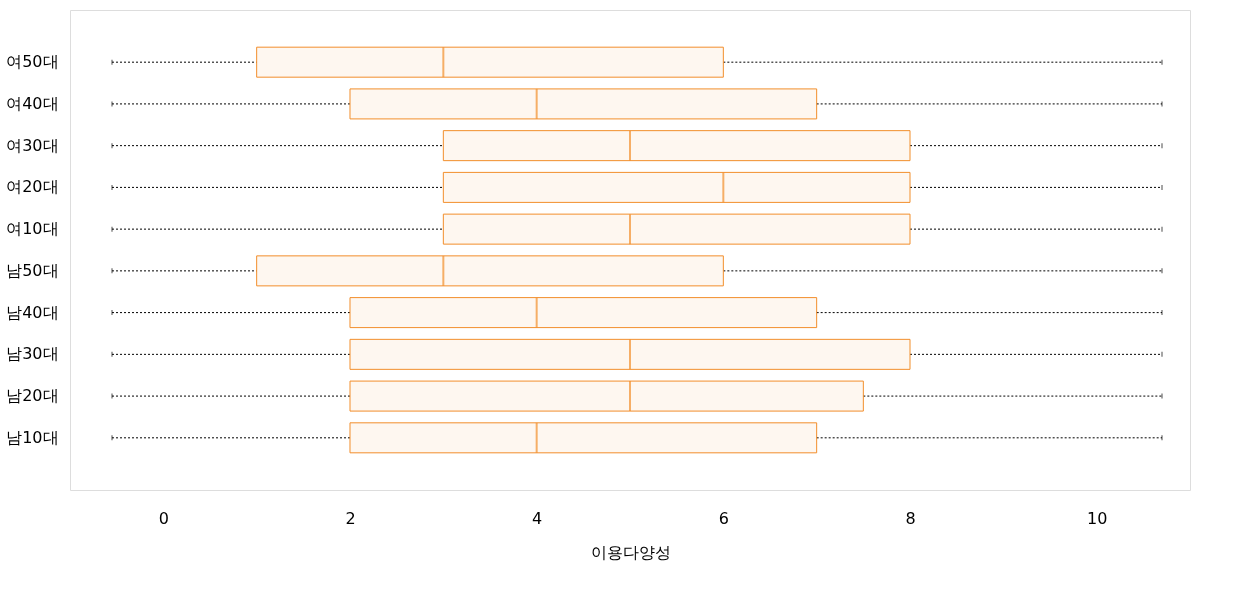  What do you see at coordinates (163, 518) in the screenshot?
I see `x-tick-label: 0` at bounding box center [163, 518].